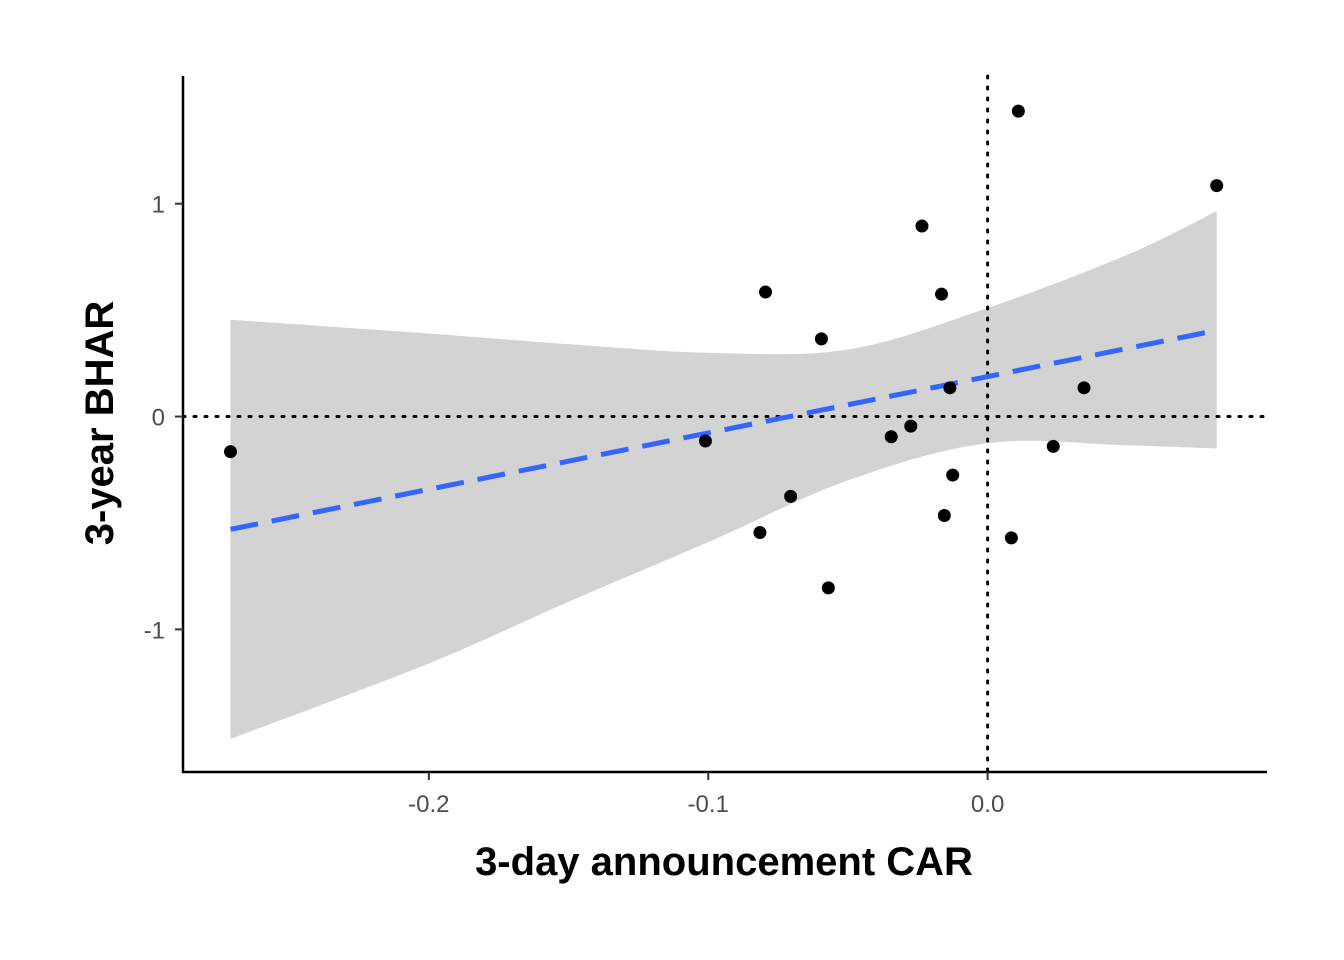  What do you see at coordinates (154, 630) in the screenshot?
I see `y-tick-label: -1` at bounding box center [154, 630].